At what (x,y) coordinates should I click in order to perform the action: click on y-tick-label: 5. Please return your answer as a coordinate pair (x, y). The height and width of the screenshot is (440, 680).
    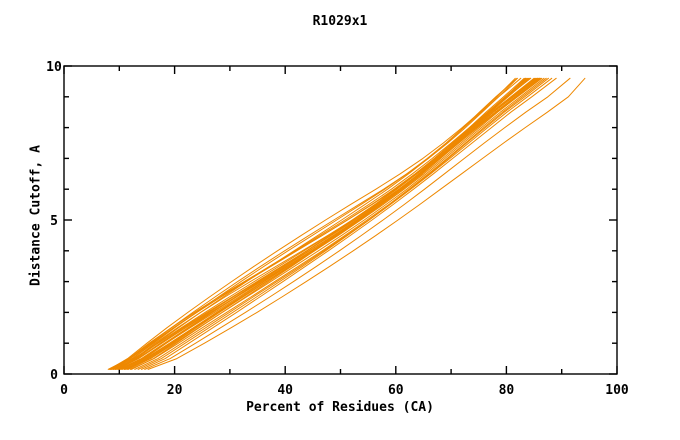
    Looking at the image, I should click on (54, 221).